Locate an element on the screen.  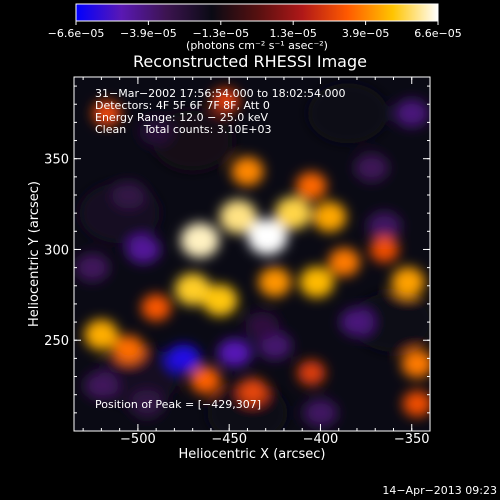
y-axis-label: Heliocentric Y (arcsec) is located at coordinates (34, 254).